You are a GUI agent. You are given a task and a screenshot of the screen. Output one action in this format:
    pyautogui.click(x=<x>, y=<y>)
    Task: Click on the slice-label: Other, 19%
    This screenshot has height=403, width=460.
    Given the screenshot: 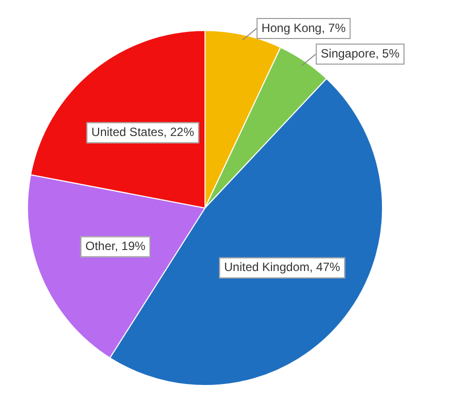 What is the action you would take?
    pyautogui.click(x=115, y=246)
    